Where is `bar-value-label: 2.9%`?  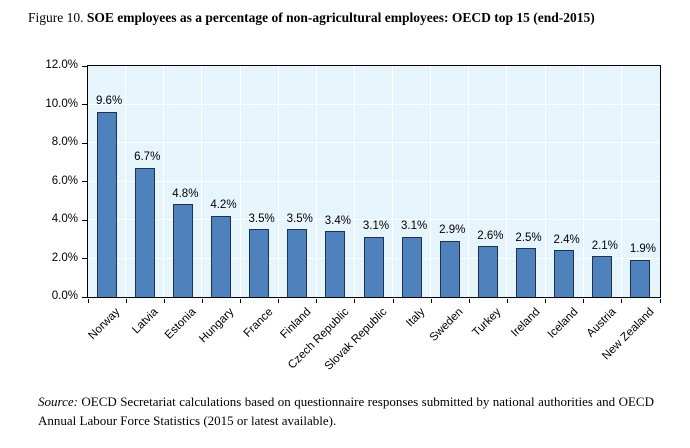
bar-value-label: 2.9% is located at coordinates (452, 230).